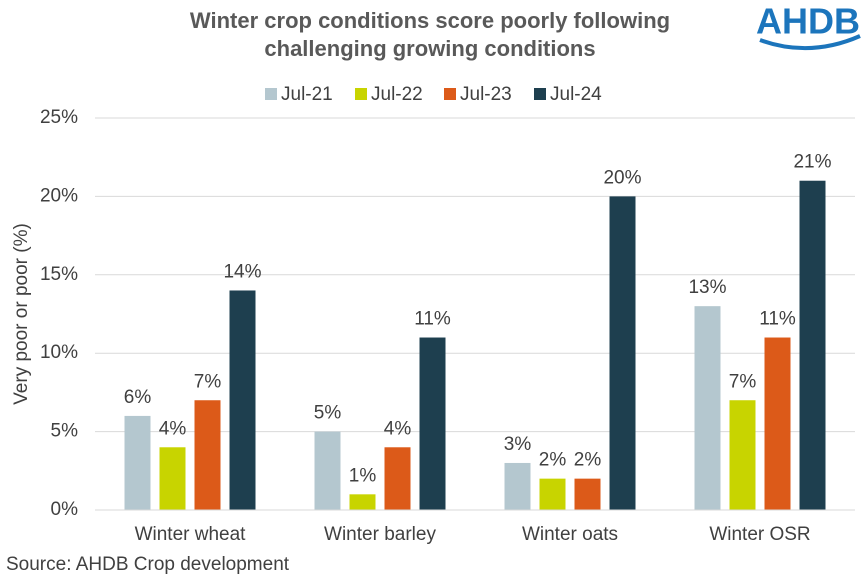  I want to click on value-label: 20%, so click(622, 177).